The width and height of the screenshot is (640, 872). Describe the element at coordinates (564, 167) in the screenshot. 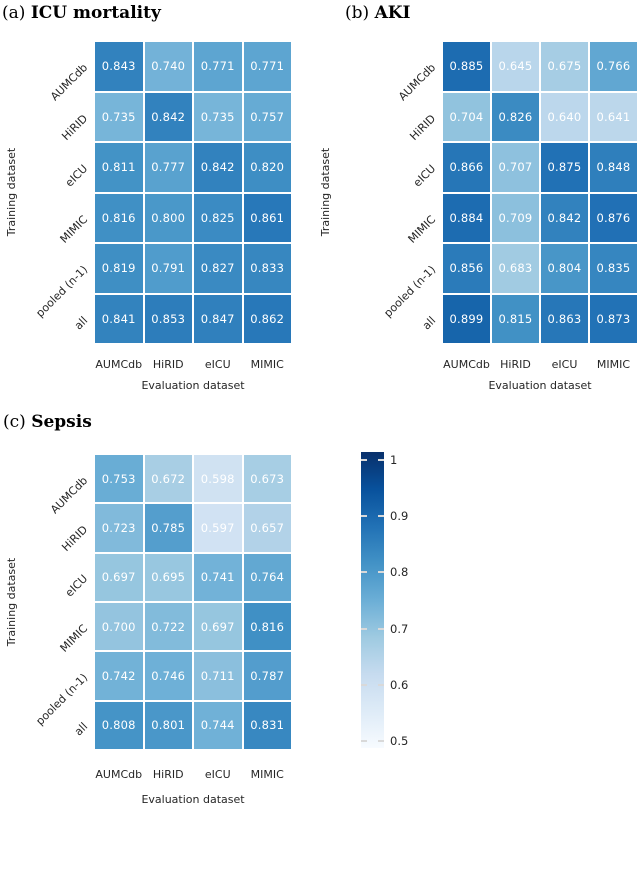

I see `heatmap-cell: 0.875` at that location.